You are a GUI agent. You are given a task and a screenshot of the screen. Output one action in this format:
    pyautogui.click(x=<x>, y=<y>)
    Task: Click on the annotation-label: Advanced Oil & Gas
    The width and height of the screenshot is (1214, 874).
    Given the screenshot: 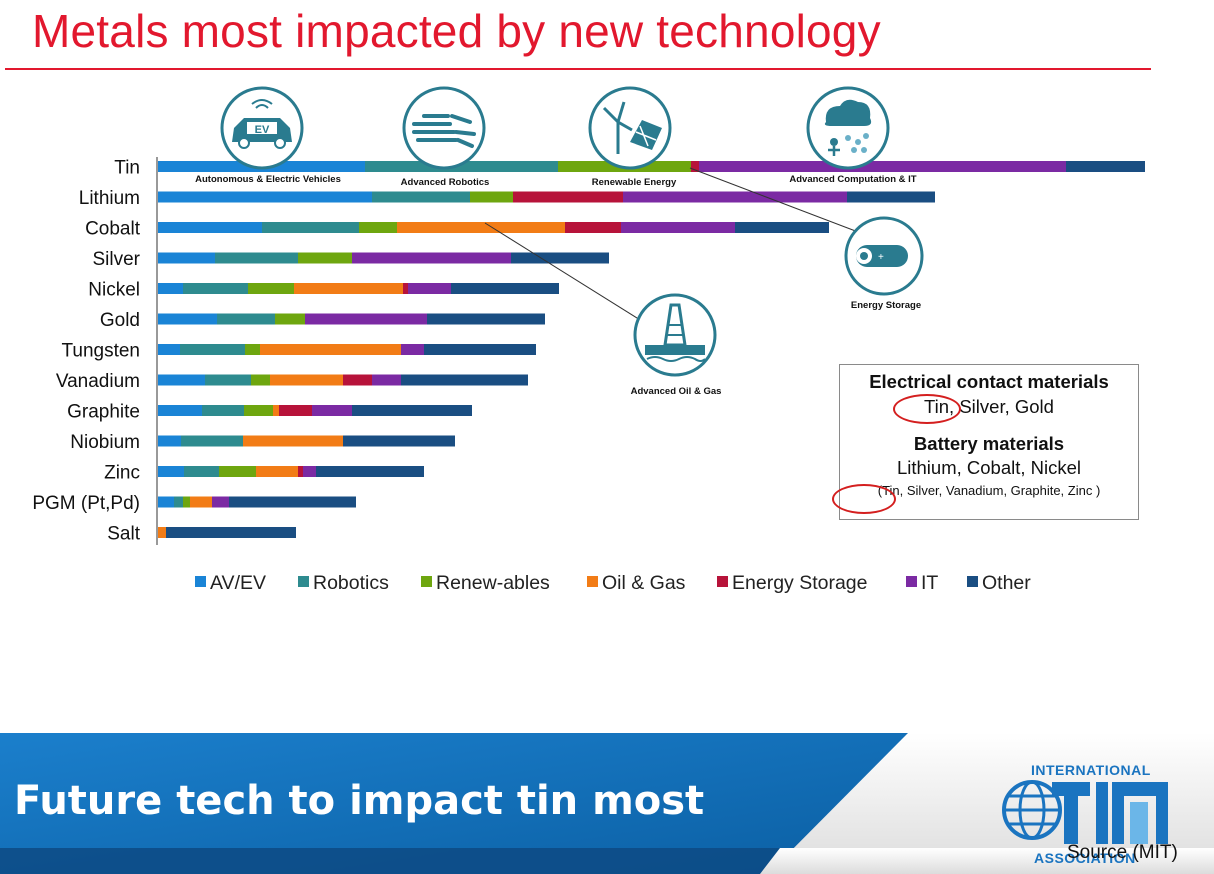 What is the action you would take?
    pyautogui.click(x=676, y=391)
    